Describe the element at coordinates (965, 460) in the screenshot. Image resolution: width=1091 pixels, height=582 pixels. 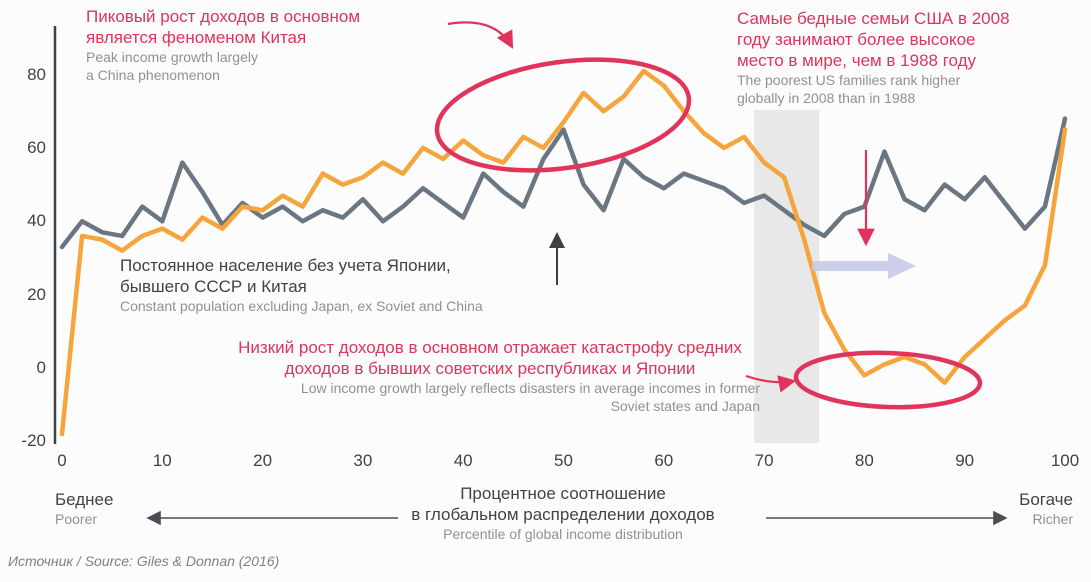
I see `x-tick-label: 90` at that location.